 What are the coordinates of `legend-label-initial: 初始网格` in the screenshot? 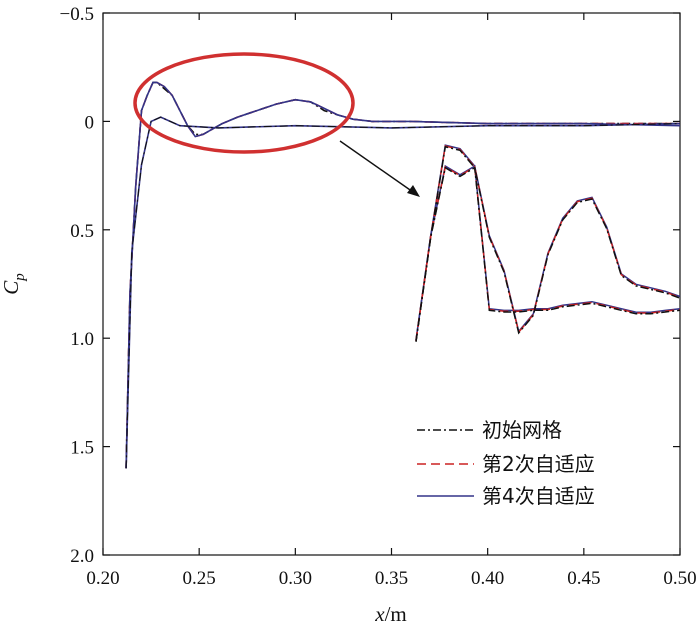 It's located at (522, 430).